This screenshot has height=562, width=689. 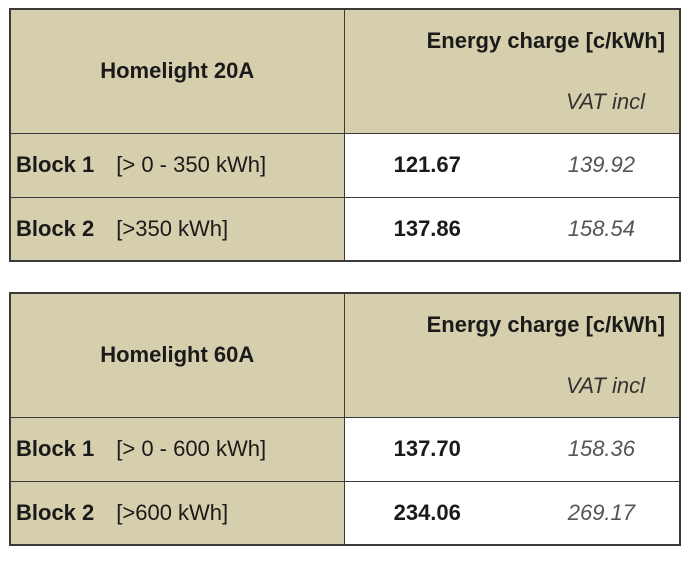 I want to click on block-label-cell: Block 2 [>600 kWh], so click(x=177, y=513).